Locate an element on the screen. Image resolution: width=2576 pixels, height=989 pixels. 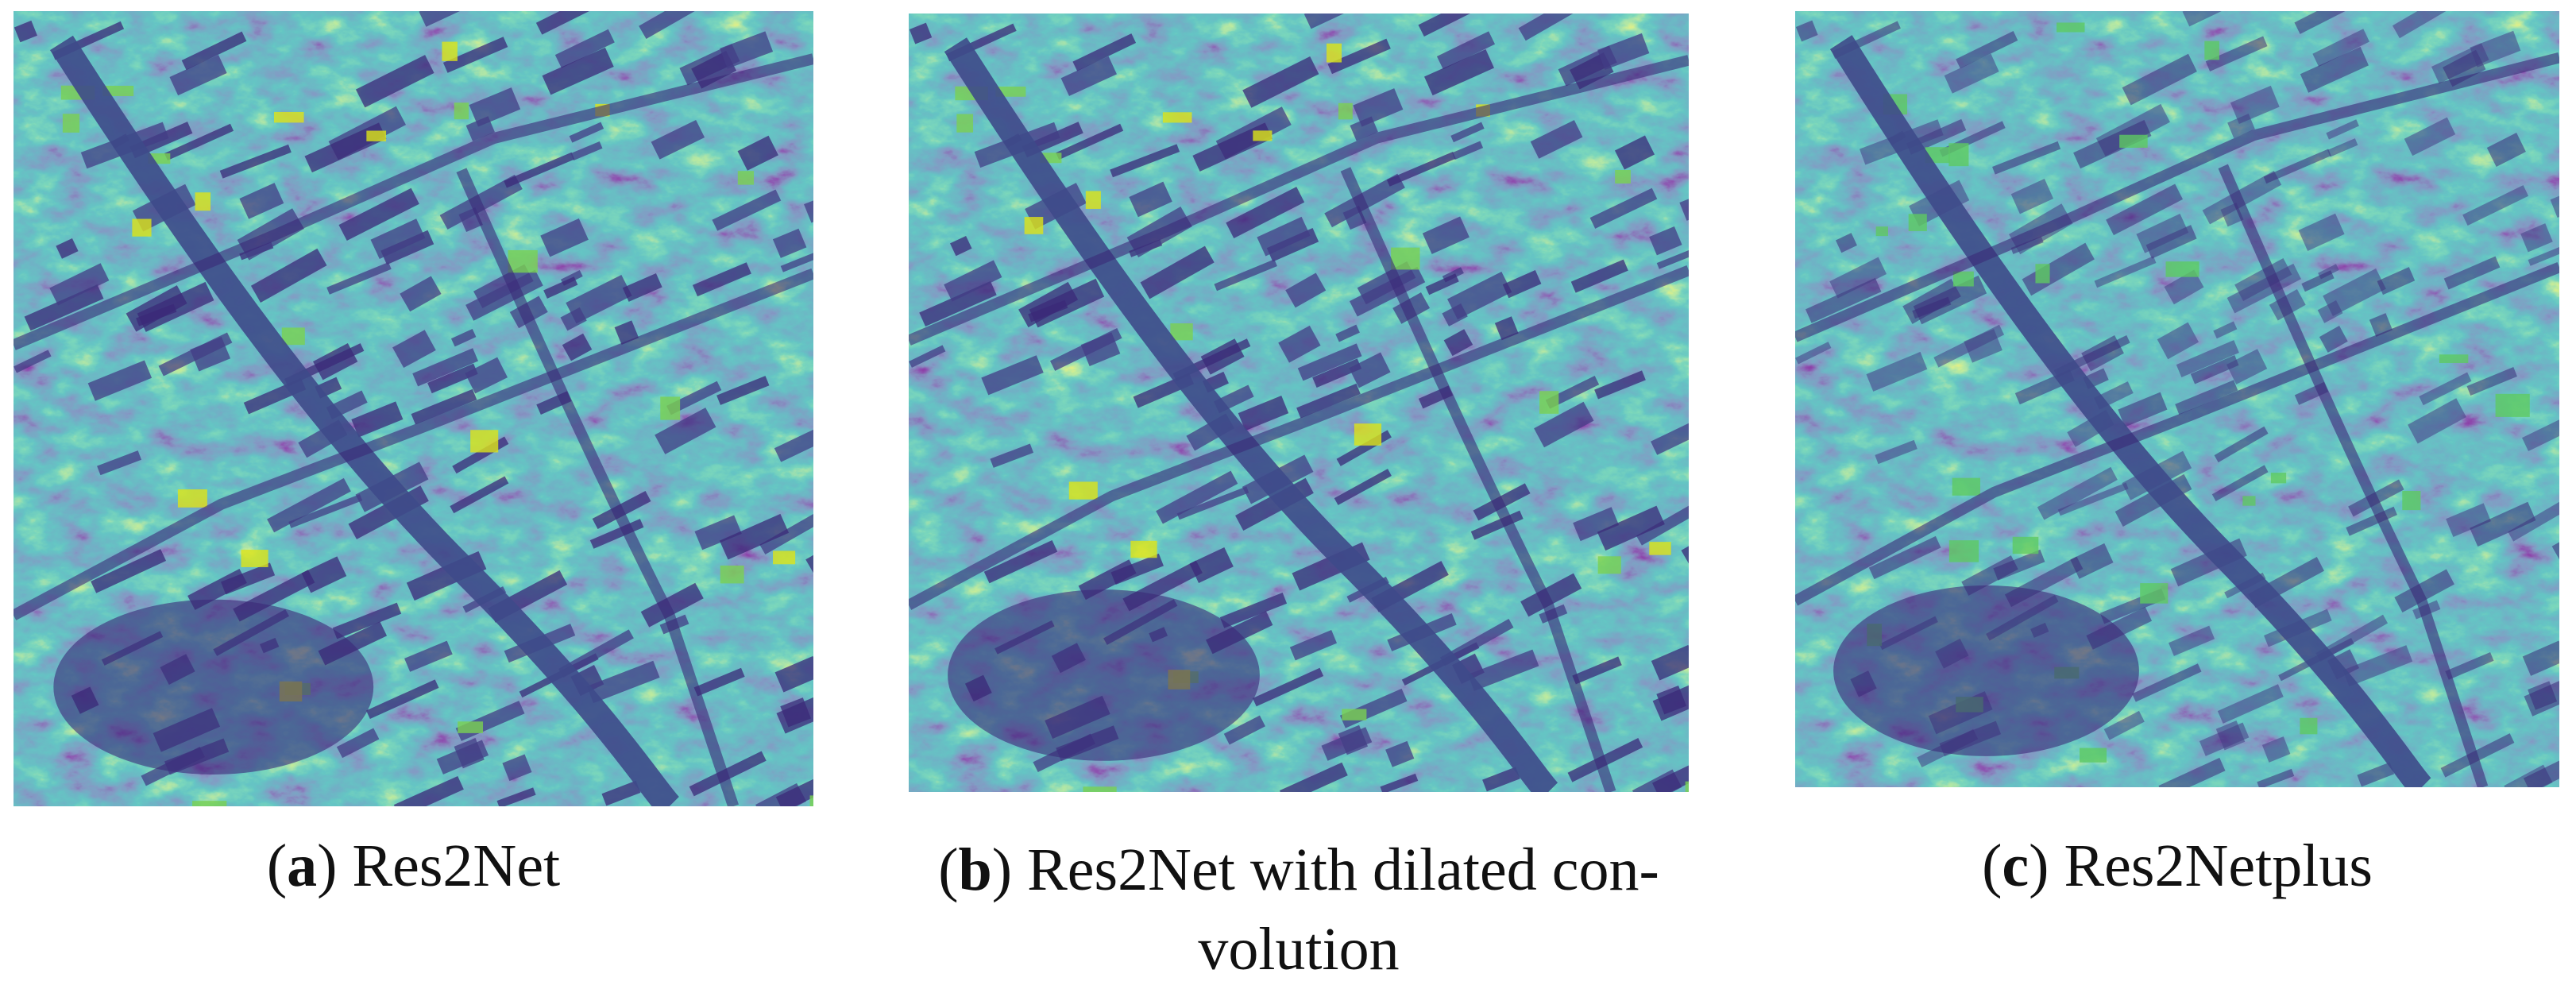
panel-letter: b is located at coordinates (975, 869).